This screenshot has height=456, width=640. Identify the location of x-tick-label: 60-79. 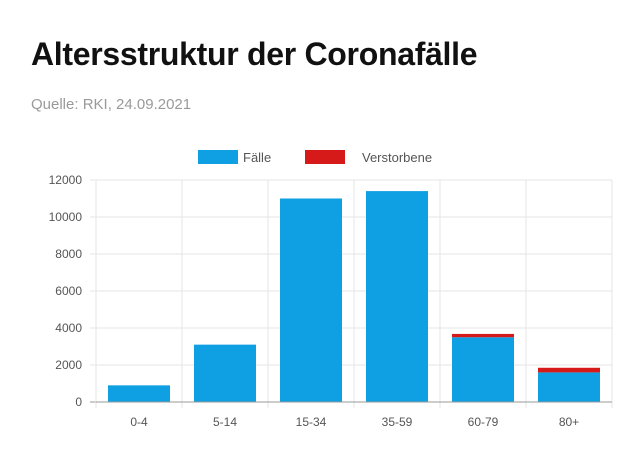
(483, 422).